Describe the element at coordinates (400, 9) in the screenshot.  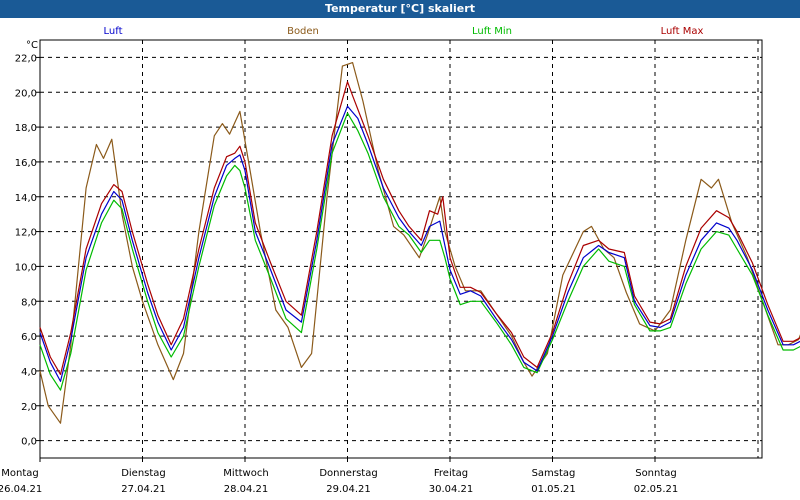
I see `chart-title-bar: Temperatur [°C] skaliert` at that location.